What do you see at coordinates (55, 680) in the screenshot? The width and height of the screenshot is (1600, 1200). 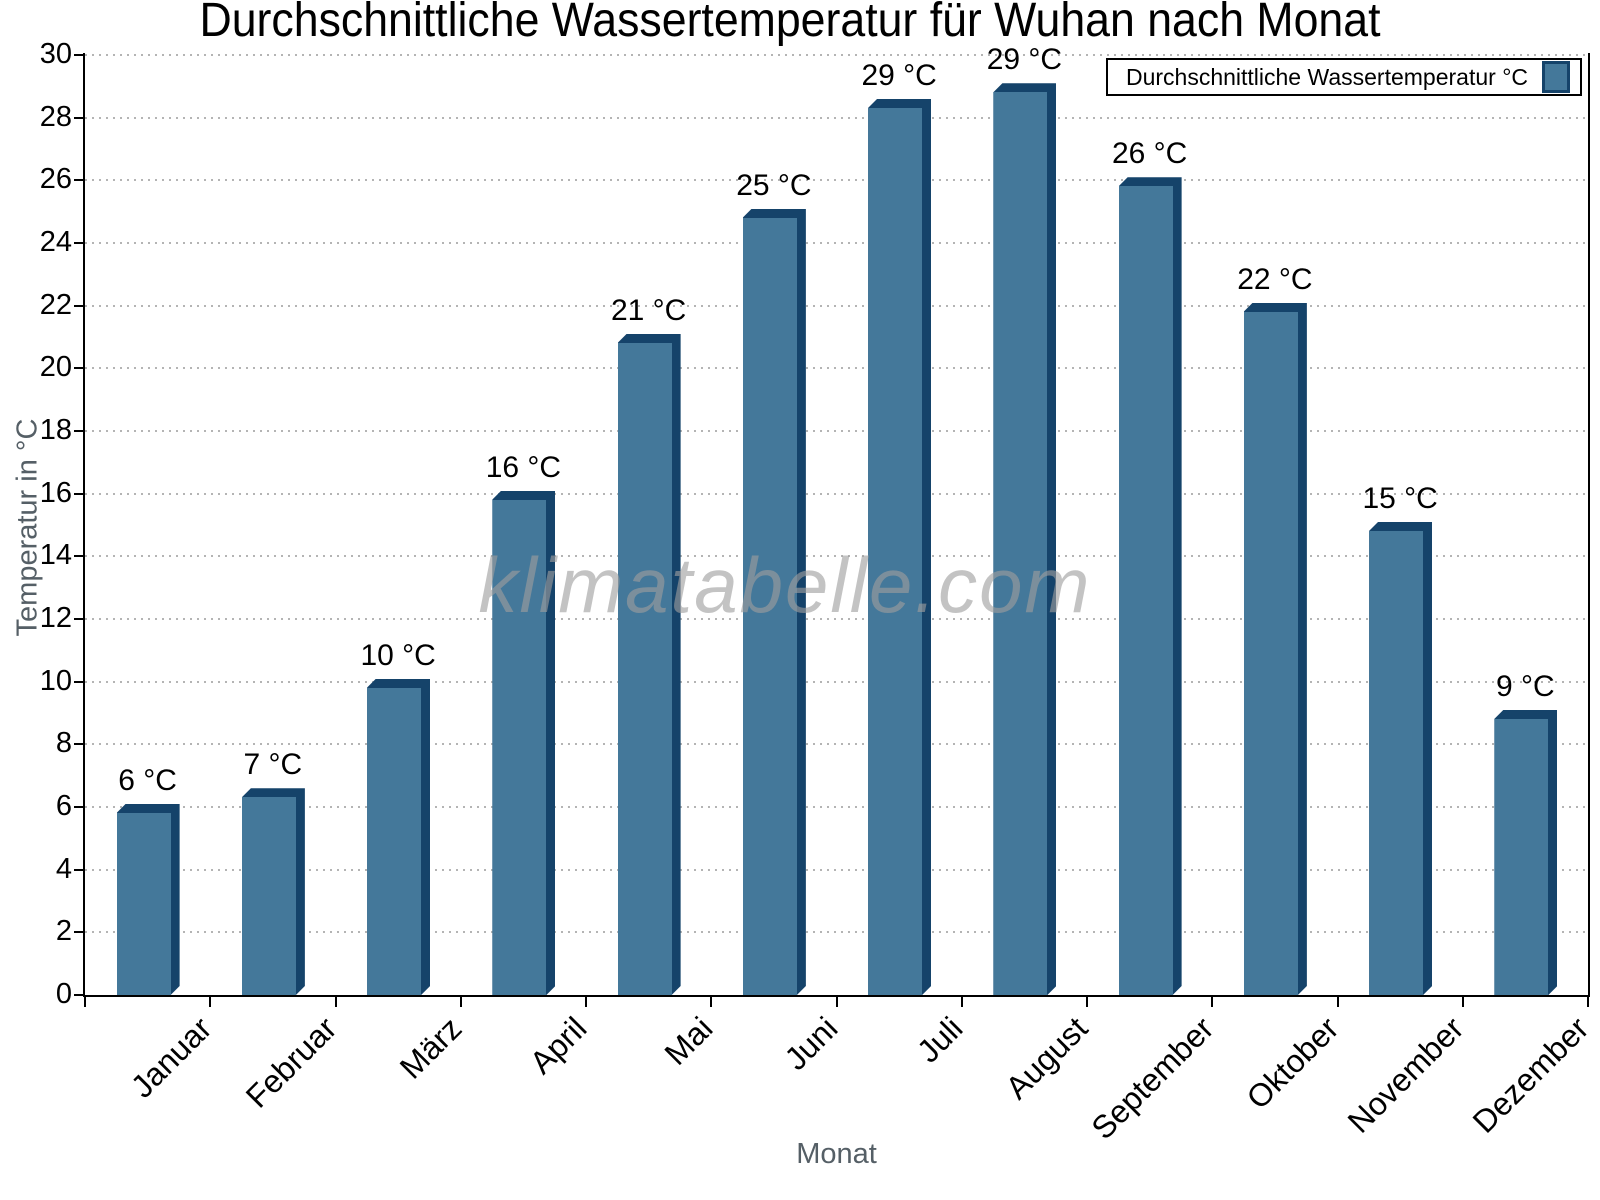 I see `y-tick-label: 10` at bounding box center [55, 680].